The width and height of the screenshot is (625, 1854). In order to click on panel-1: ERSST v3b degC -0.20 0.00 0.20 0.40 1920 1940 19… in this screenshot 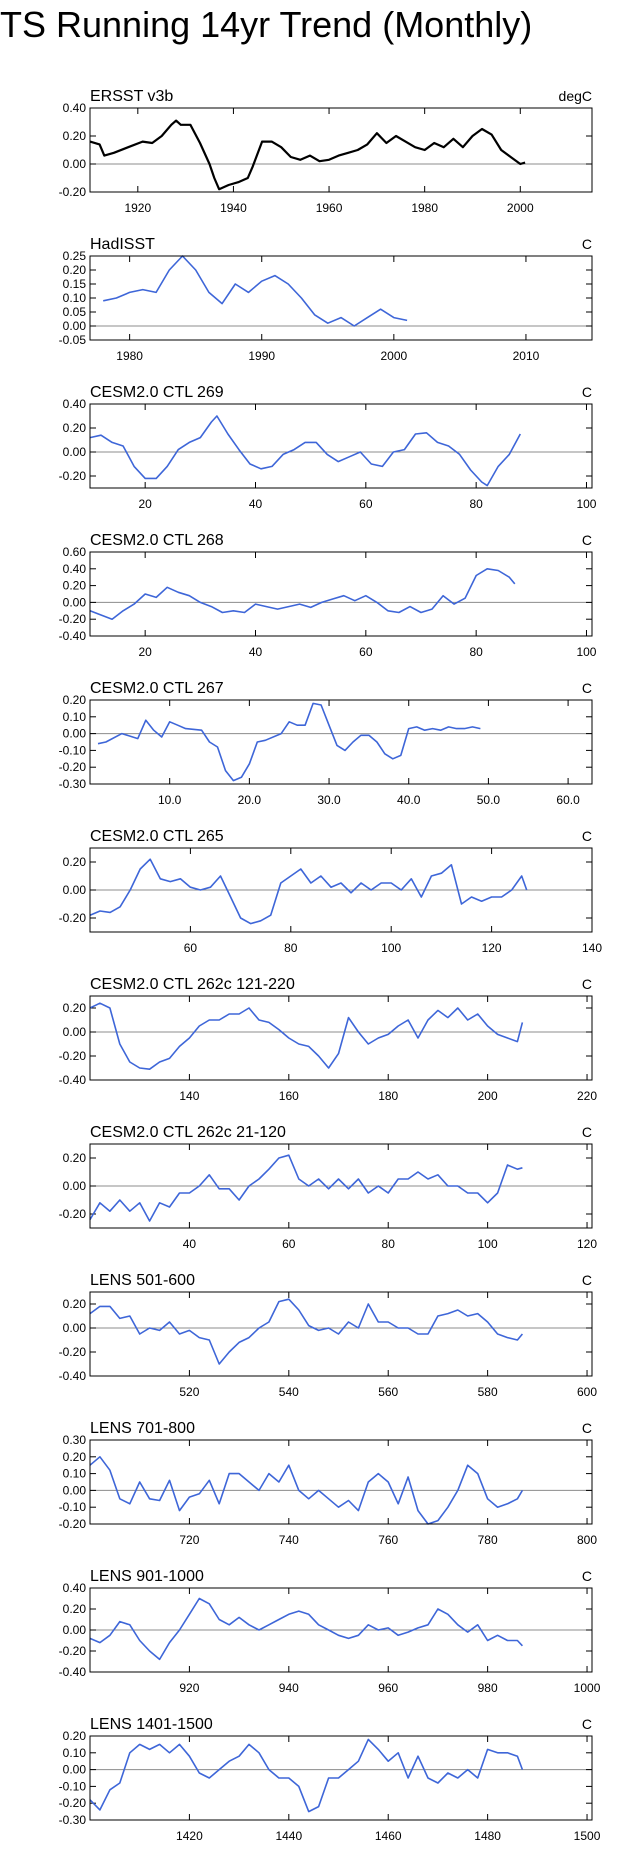, I will do `click(326, 151)`.